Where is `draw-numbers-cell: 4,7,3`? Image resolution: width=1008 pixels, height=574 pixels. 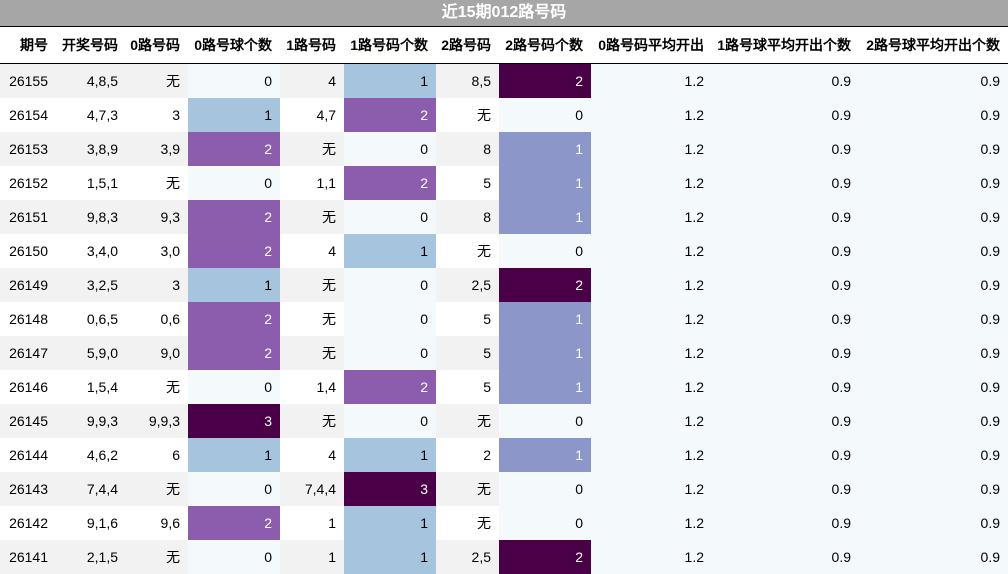 draw-numbers-cell: 4,7,3 is located at coordinates (91, 115).